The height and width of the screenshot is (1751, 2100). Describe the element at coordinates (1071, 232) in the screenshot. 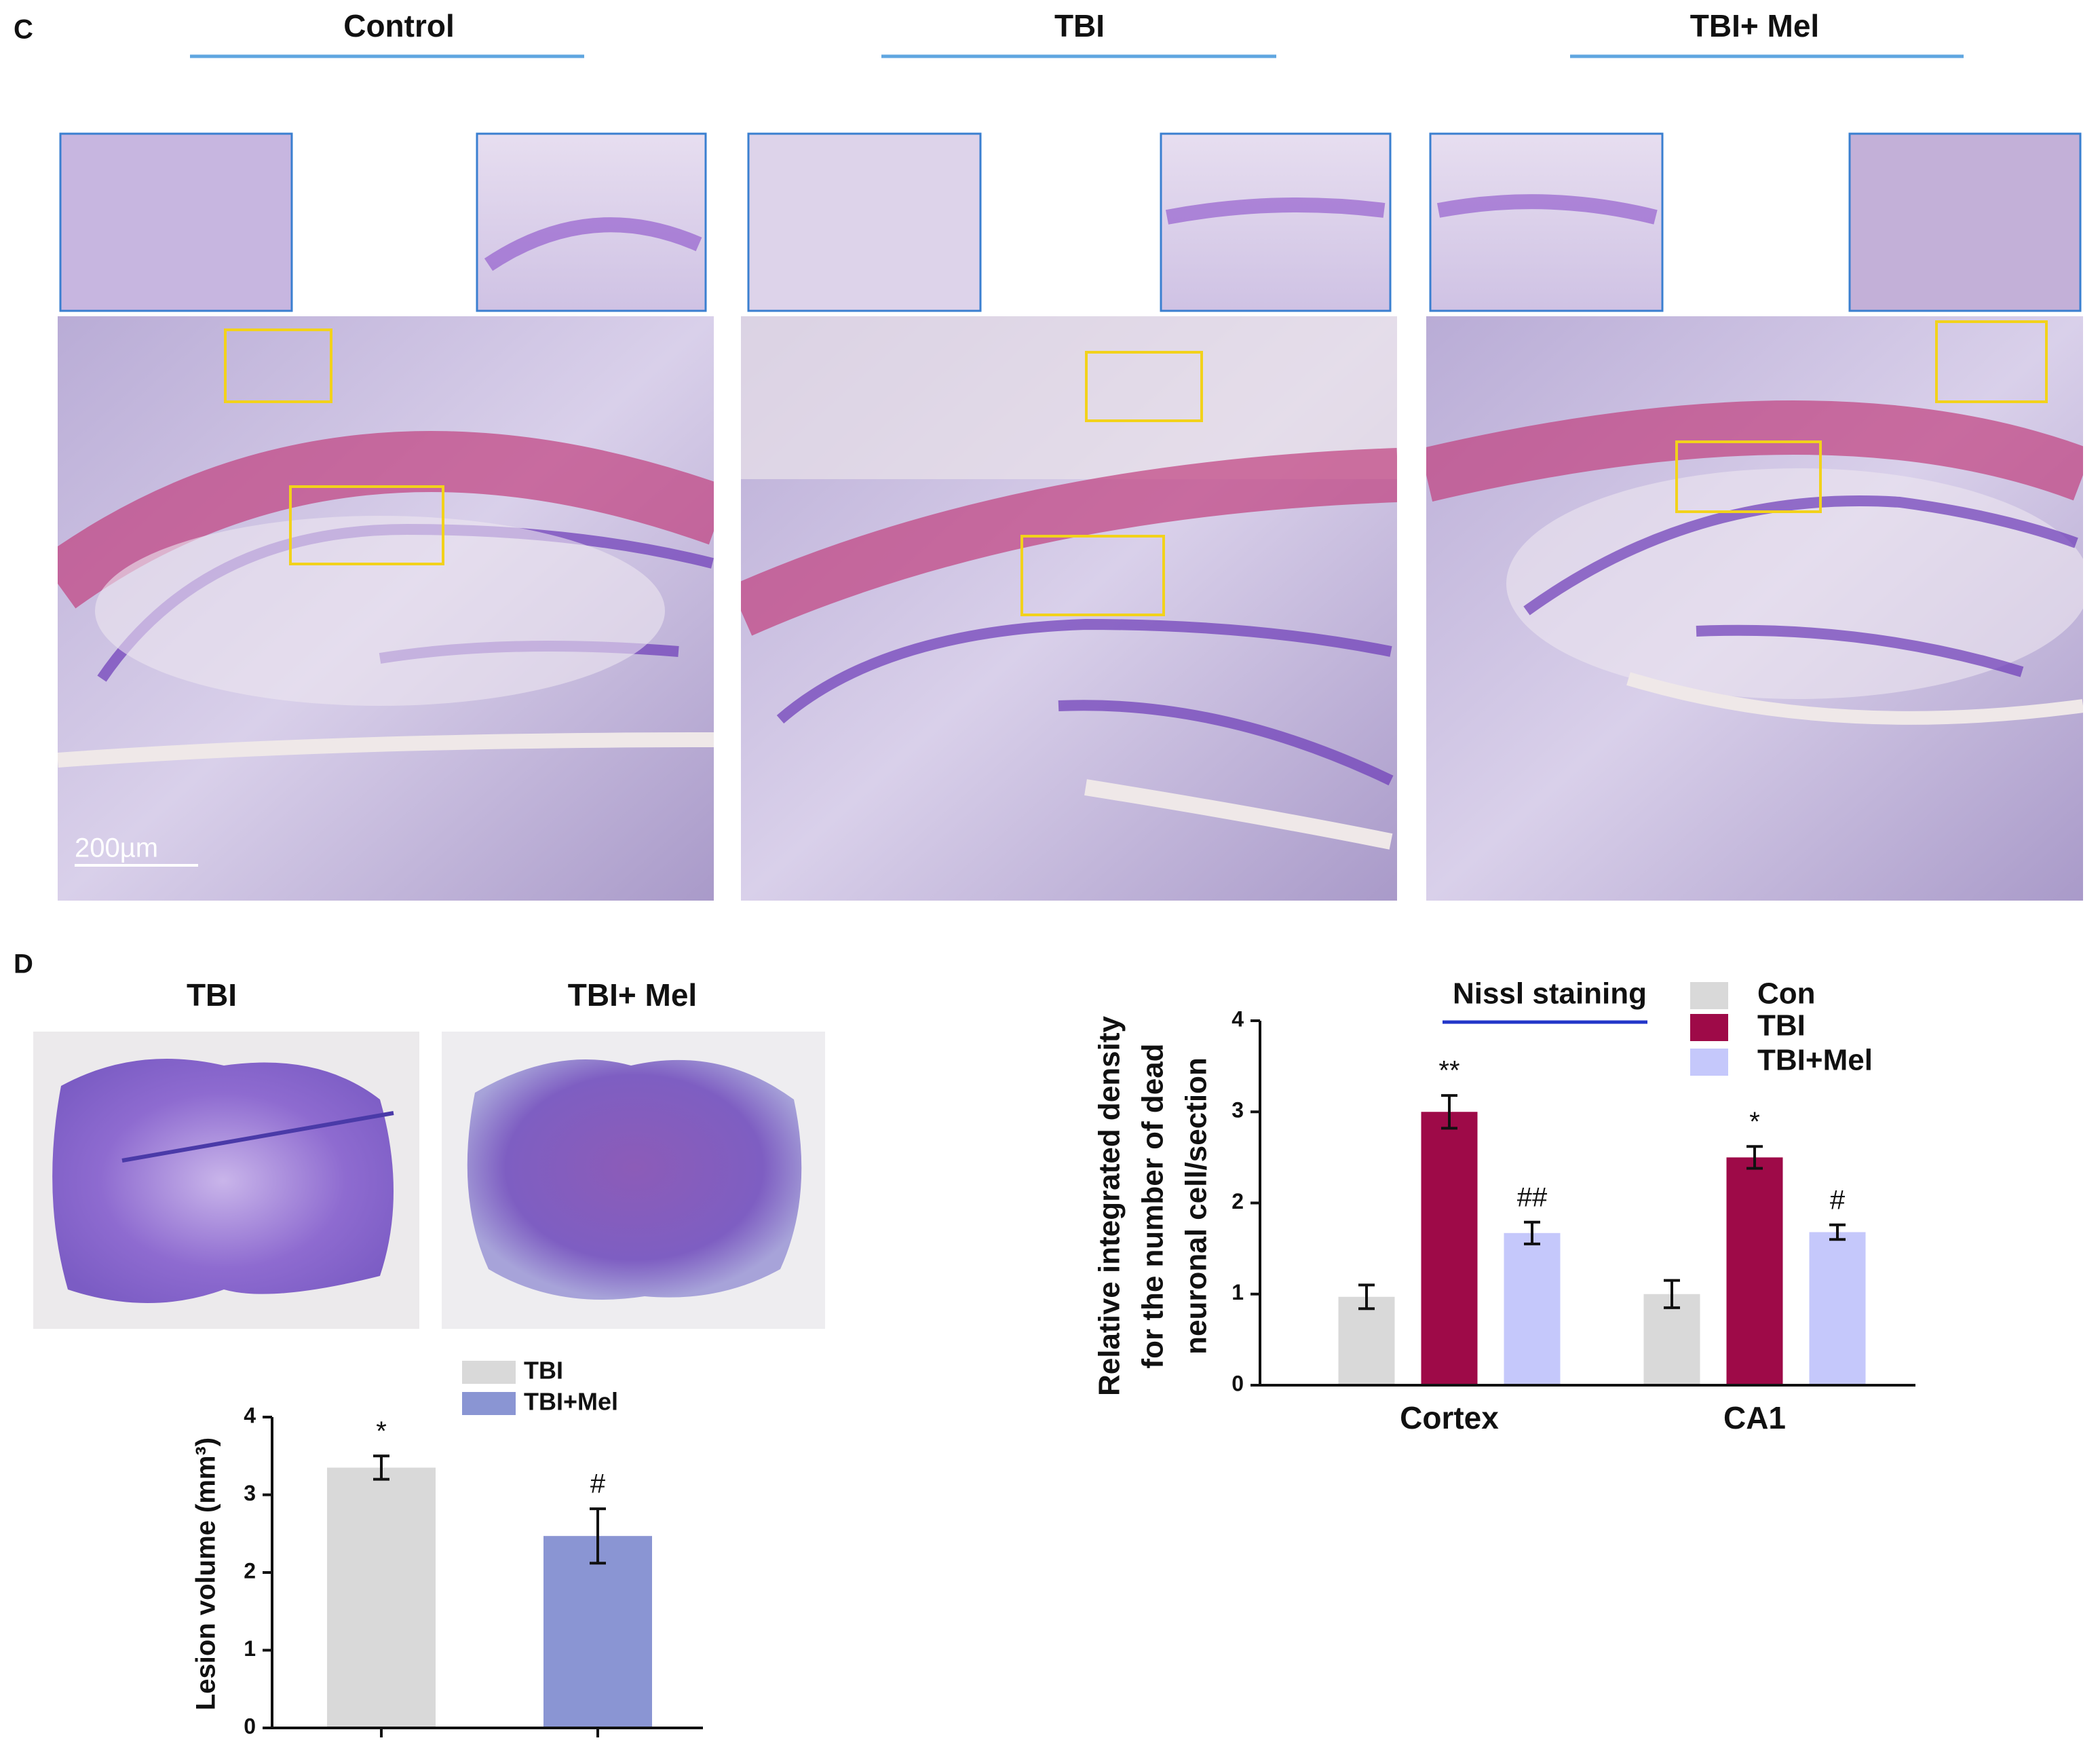

I see `inset-cell-layers` at that location.